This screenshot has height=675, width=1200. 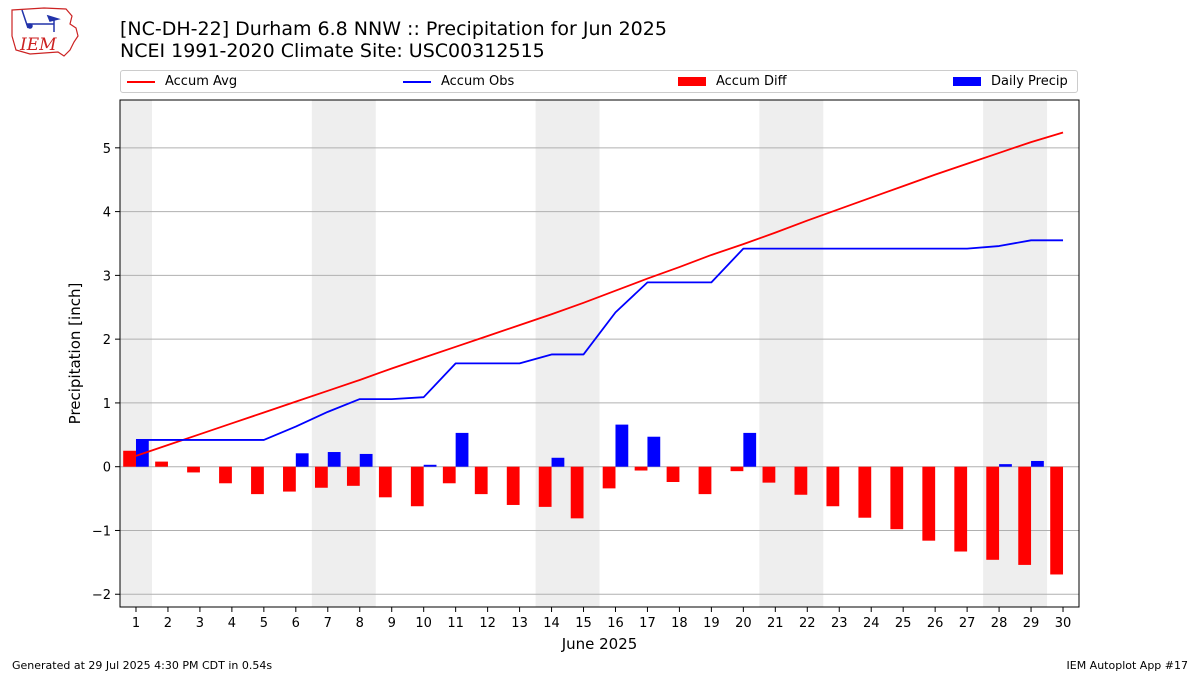 I want to click on x-tick-label: 3, so click(x=200, y=623).